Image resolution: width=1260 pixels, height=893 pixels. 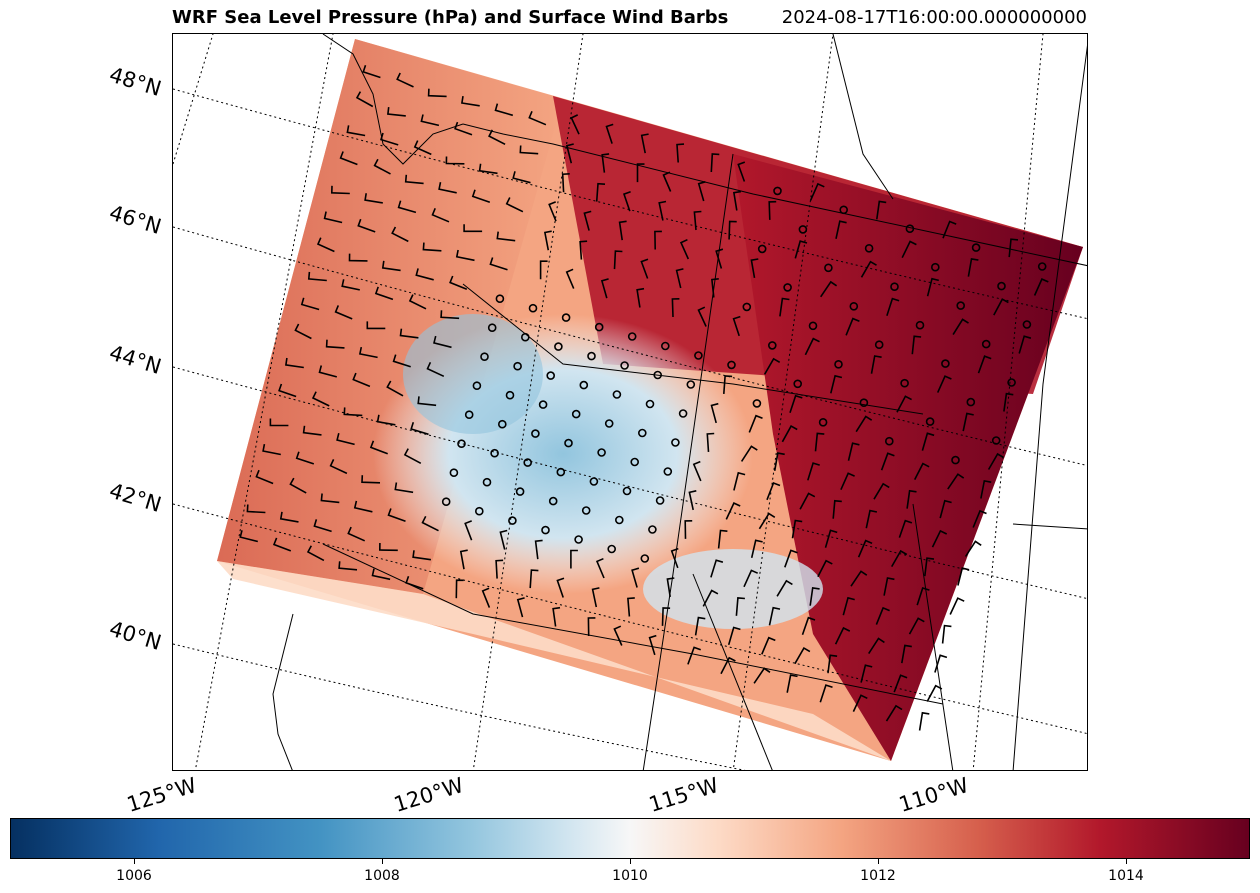 I want to click on colorbar-tick-mark, so click(x=878, y=861).